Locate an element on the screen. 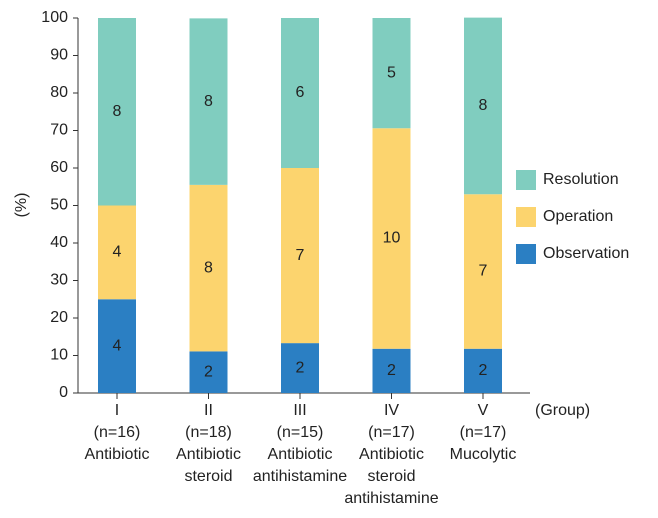  data-label: 6 is located at coordinates (300, 92).